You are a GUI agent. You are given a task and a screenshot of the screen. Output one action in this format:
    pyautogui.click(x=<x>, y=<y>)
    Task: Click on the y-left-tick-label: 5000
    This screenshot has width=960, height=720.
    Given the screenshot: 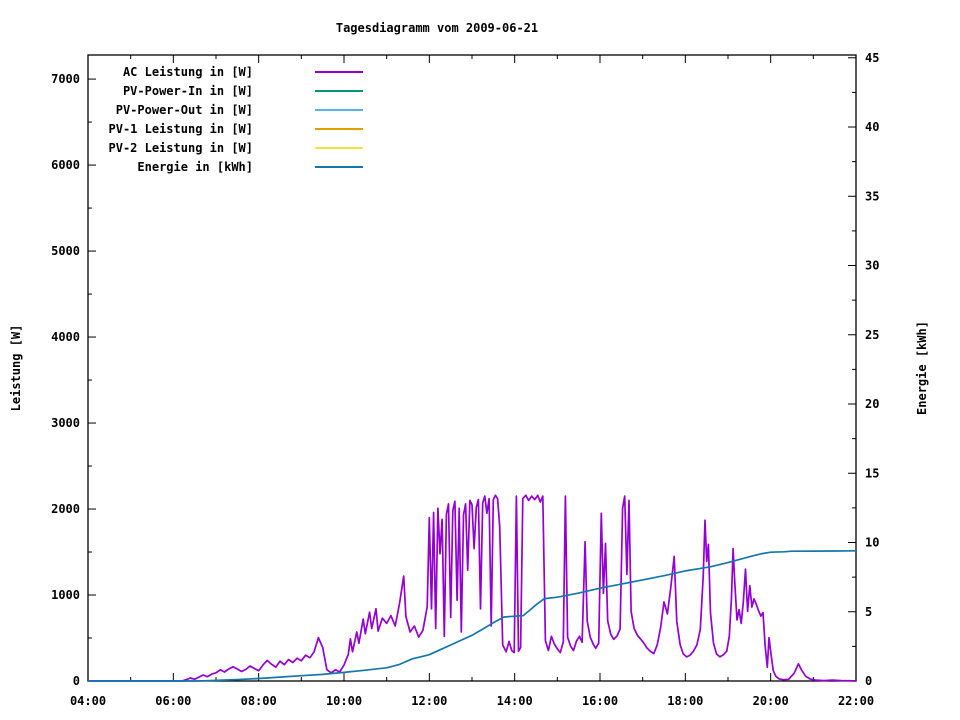 What is the action you would take?
    pyautogui.click(x=65, y=251)
    